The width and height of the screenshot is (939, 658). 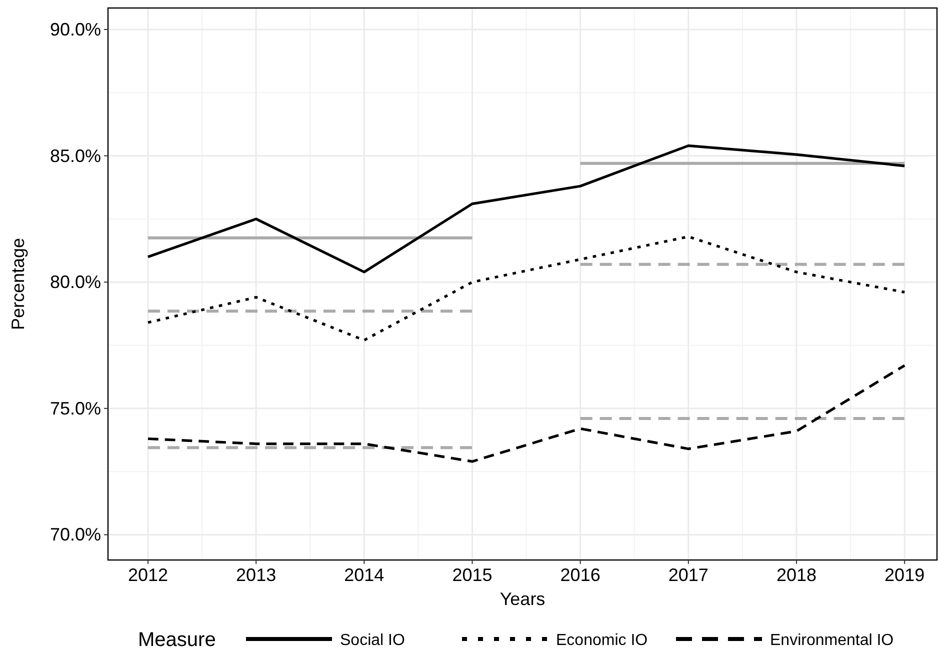 What do you see at coordinates (75, 408) in the screenshot?
I see `y-tick-label: 75.0%` at bounding box center [75, 408].